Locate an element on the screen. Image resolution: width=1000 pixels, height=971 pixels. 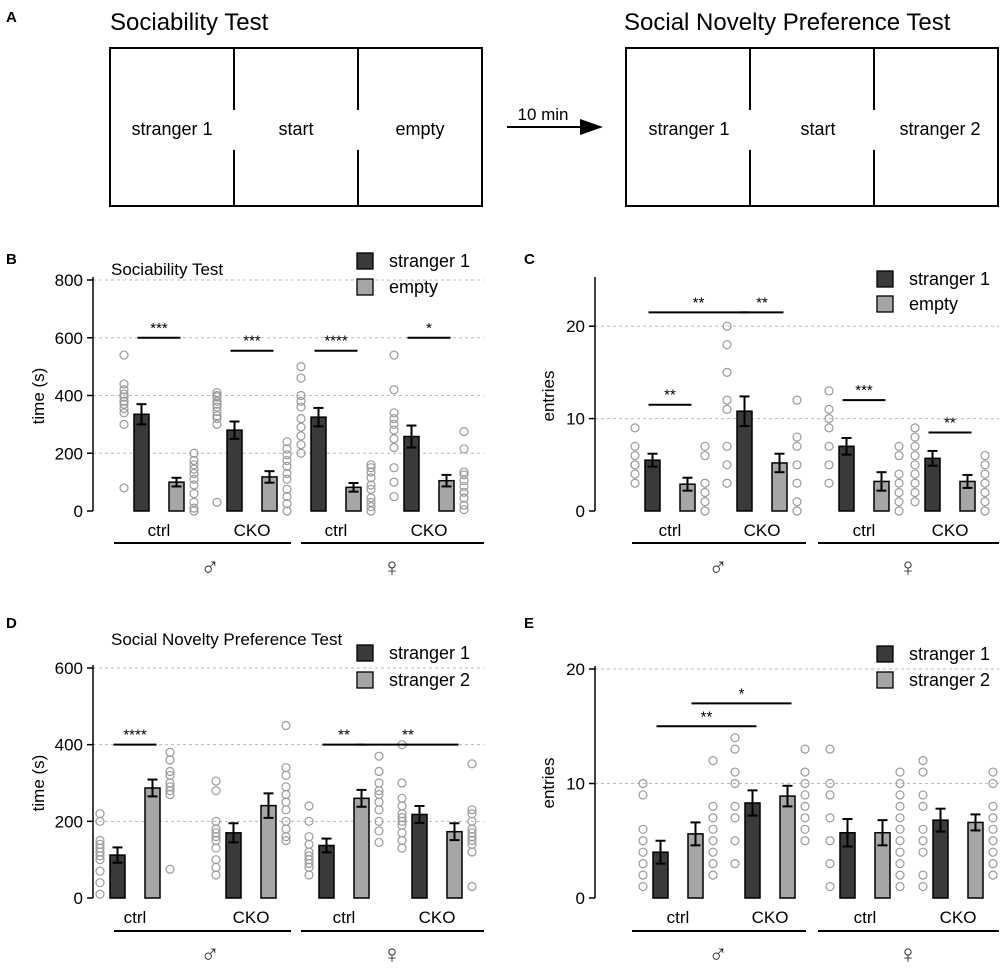
female-symbol: ♀ is located at coordinates (392, 954).